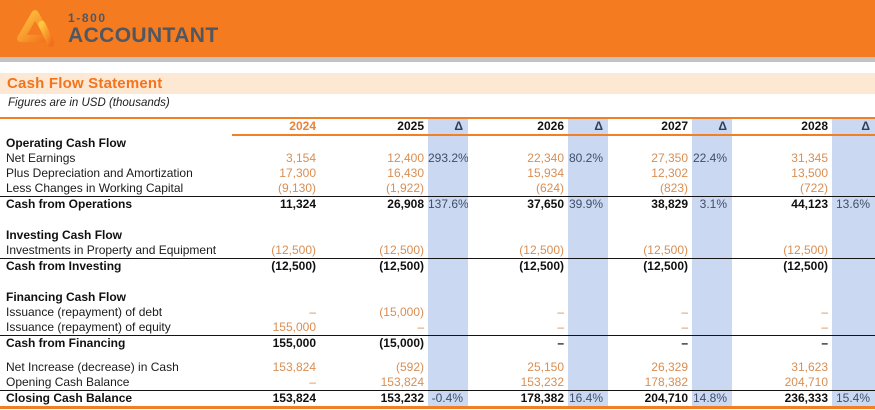 The width and height of the screenshot is (875, 410). What do you see at coordinates (95, 188) in the screenshot?
I see `row-label: Less Changes in Working Capital` at bounding box center [95, 188].